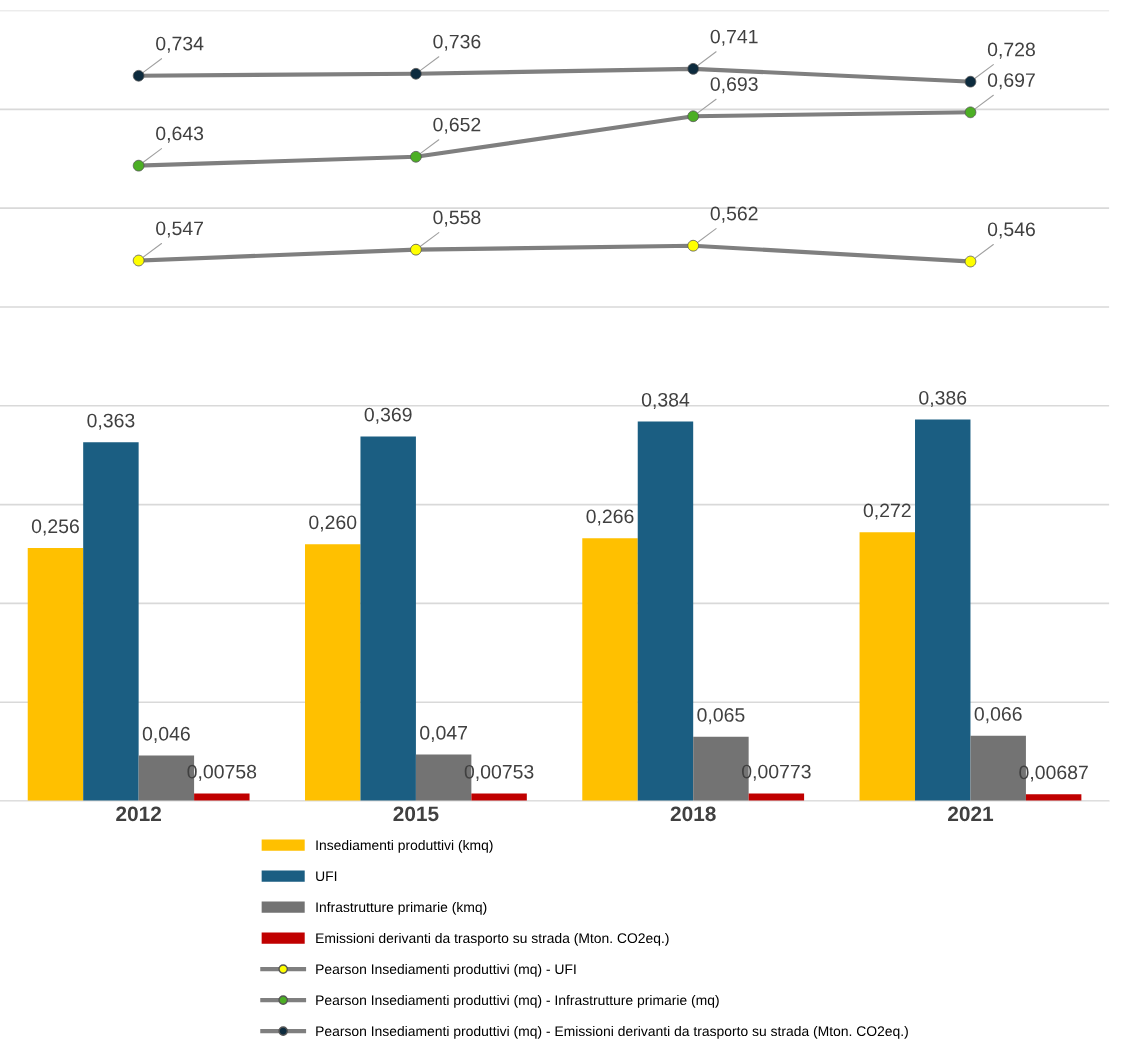 This screenshot has height=1054, width=1126. Describe the element at coordinates (457, 218) in the screenshot. I see `data-label: 0,558` at that location.